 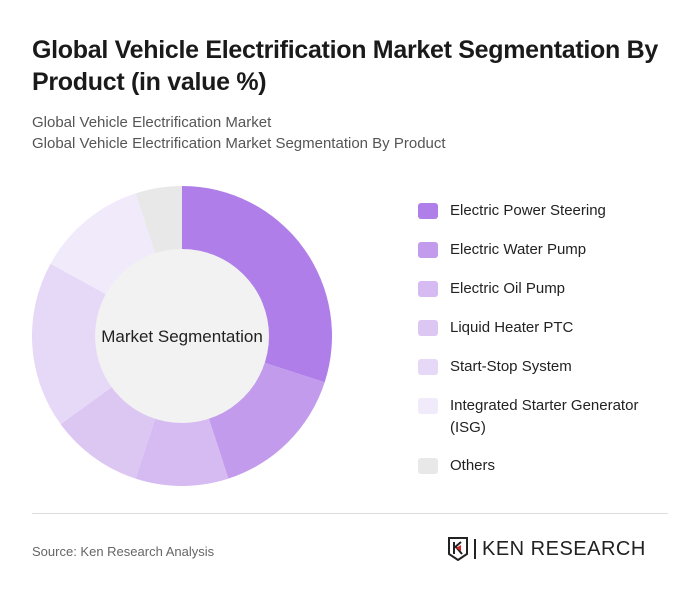 I want to click on legend-label: Others, so click(x=473, y=465).